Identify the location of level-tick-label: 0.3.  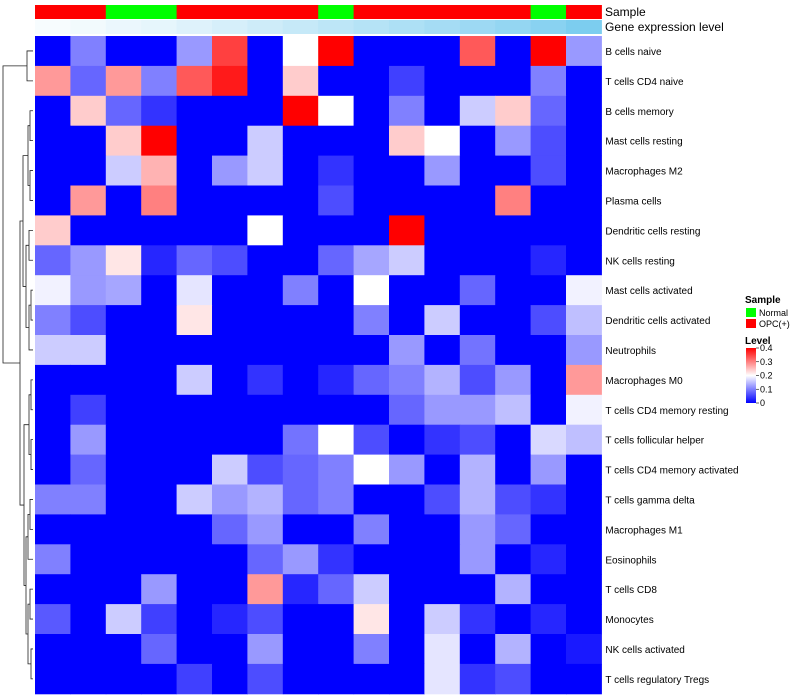
(766, 362).